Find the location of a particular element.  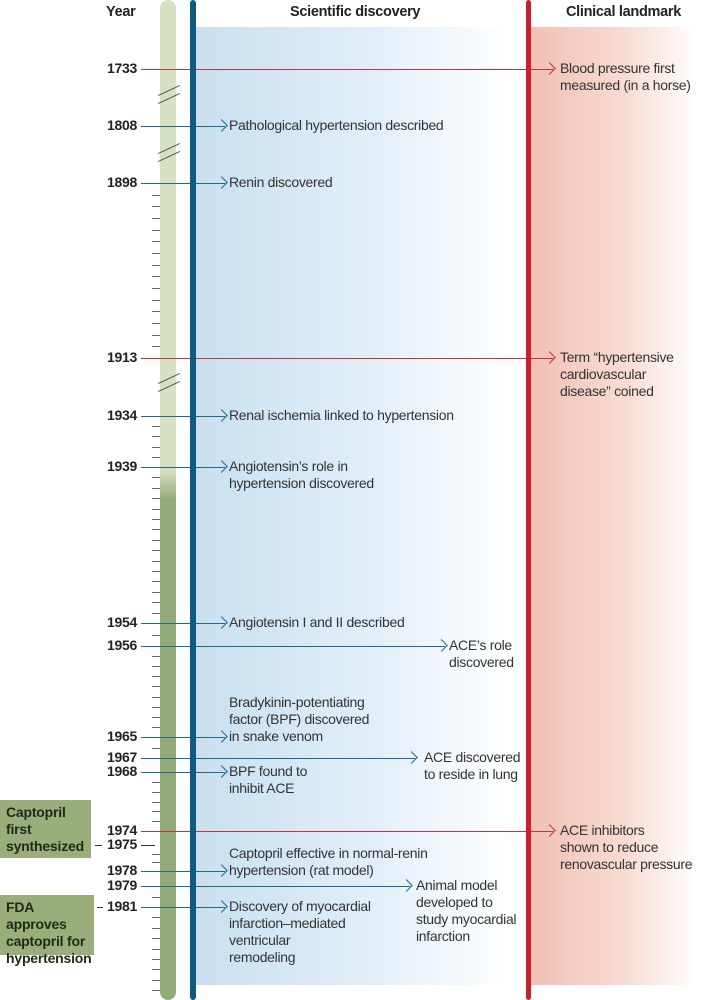

year-label-1968: 1968 is located at coordinates (122, 771).